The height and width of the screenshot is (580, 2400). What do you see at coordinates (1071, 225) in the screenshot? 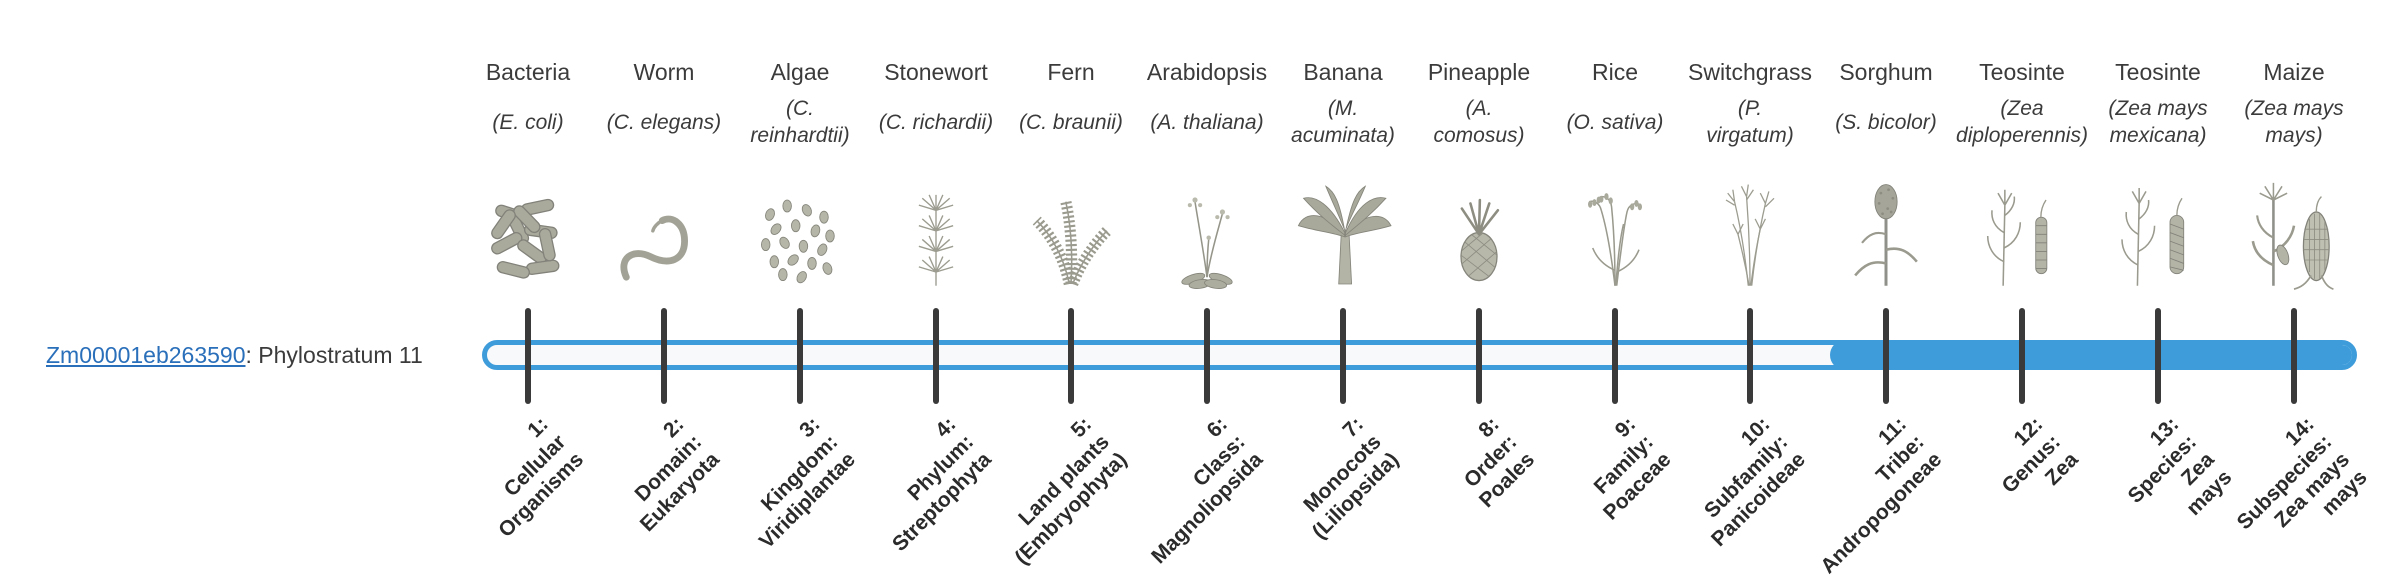
I see `fern-illustration` at bounding box center [1071, 225].